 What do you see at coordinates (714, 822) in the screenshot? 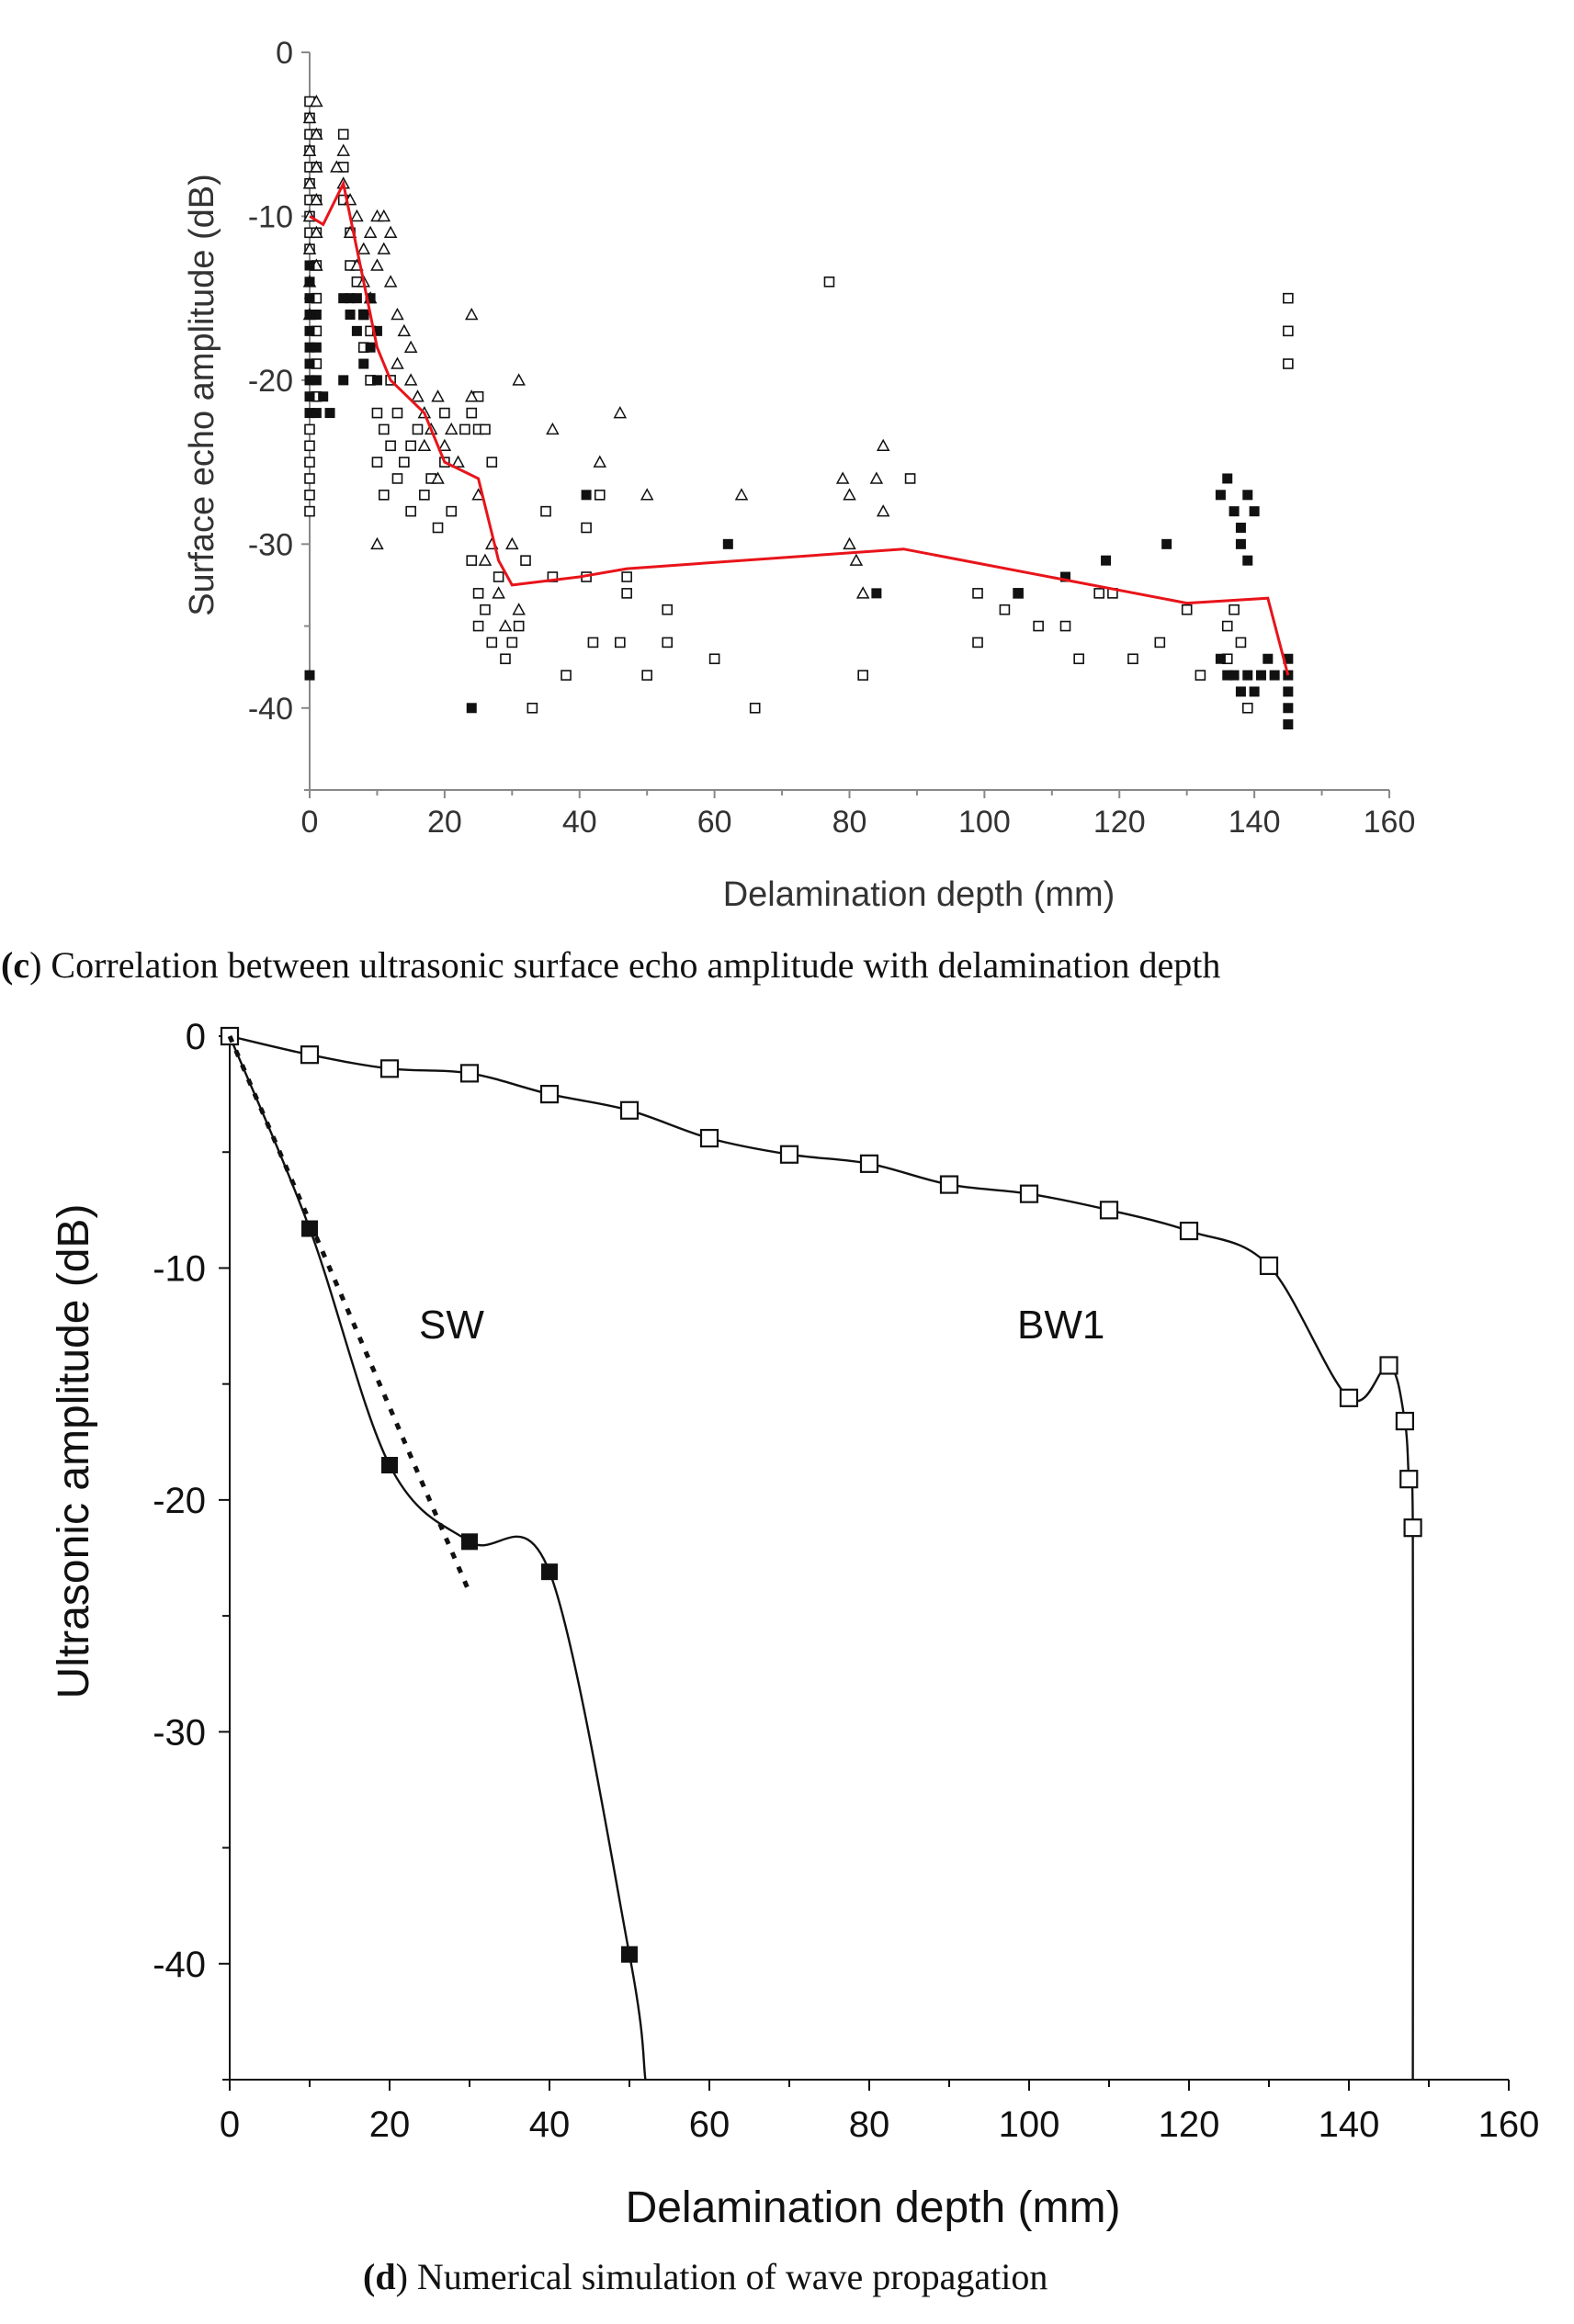
I see `panel-c-x-tick-label: 60` at bounding box center [714, 822].